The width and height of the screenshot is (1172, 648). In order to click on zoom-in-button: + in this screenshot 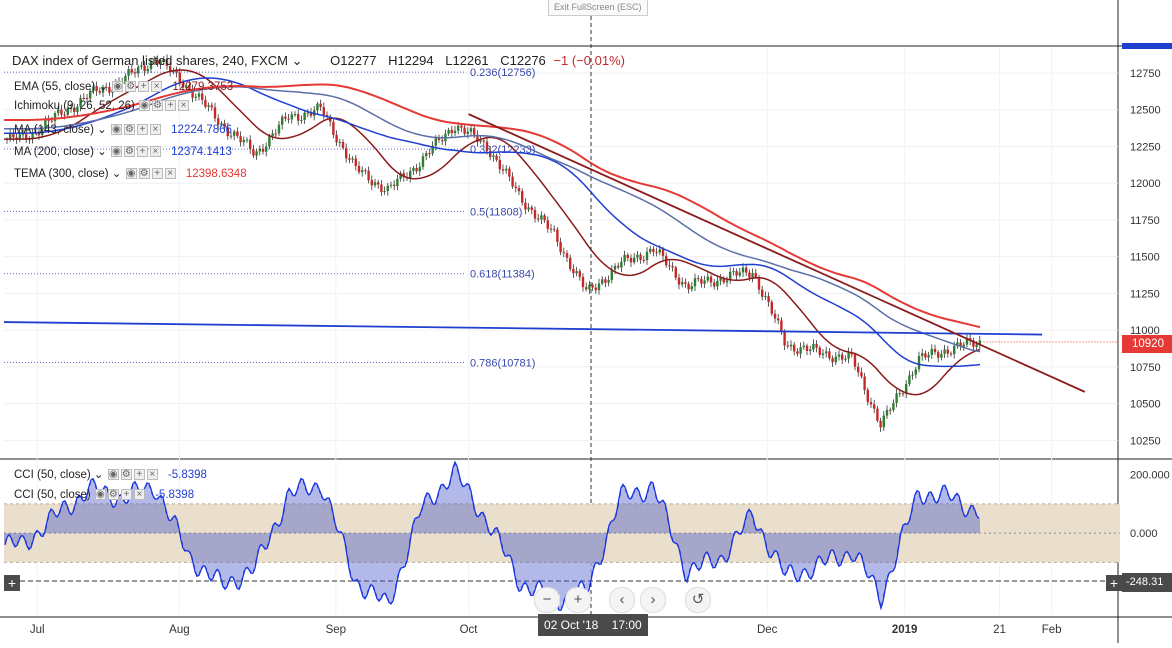, I will do `click(578, 600)`.